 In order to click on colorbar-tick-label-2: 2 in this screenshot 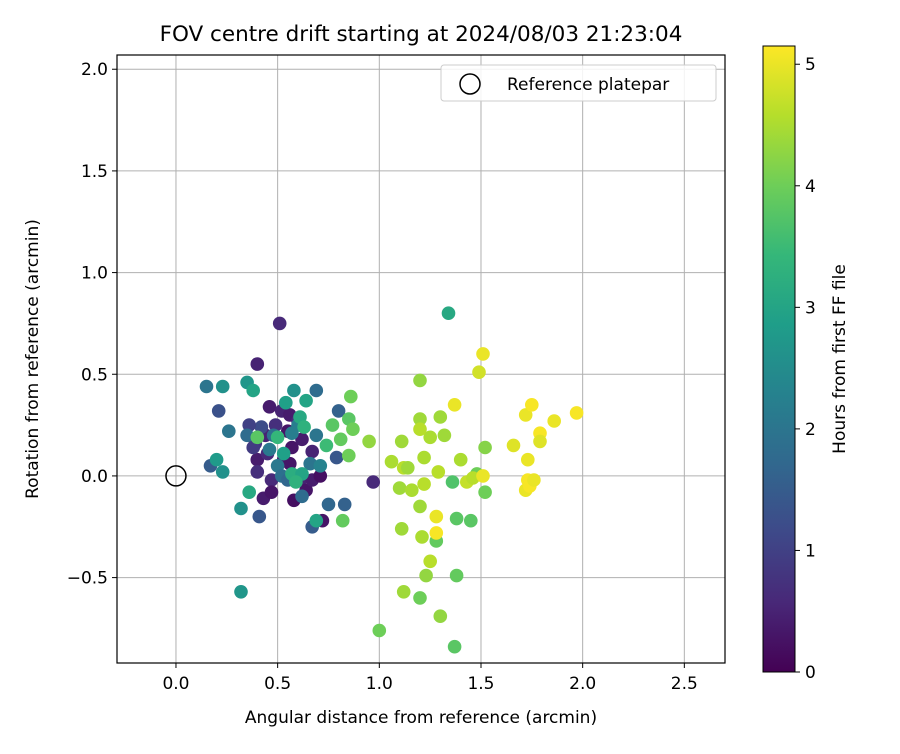, I will do `click(810, 430)`.